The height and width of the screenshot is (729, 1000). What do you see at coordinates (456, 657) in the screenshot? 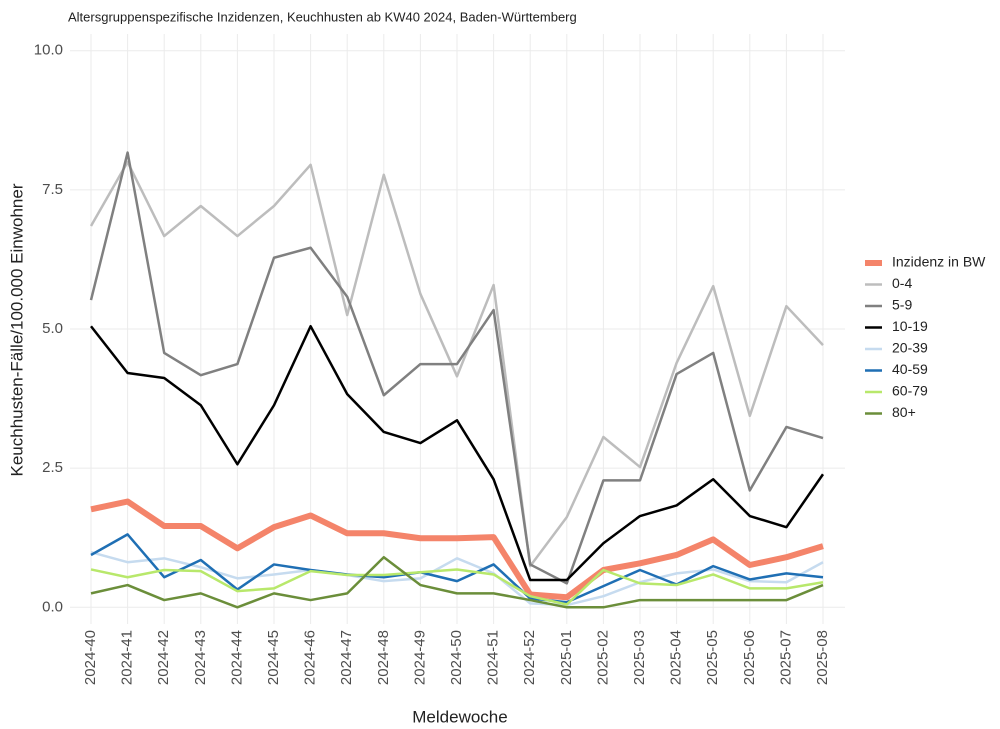
I see `x-tick-label: 2024-50` at bounding box center [456, 657].